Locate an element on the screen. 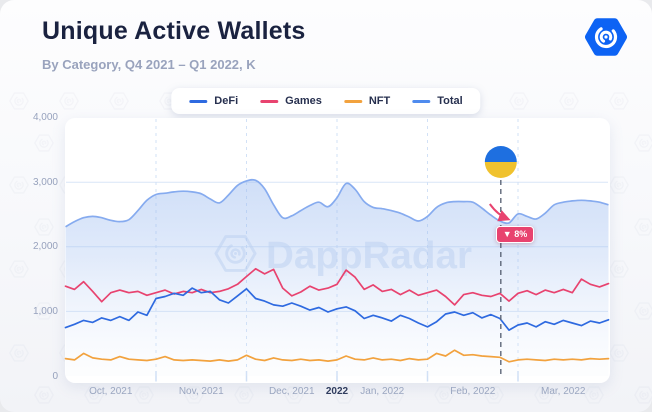  x-axis-label: Jan, 2022 is located at coordinates (382, 391).